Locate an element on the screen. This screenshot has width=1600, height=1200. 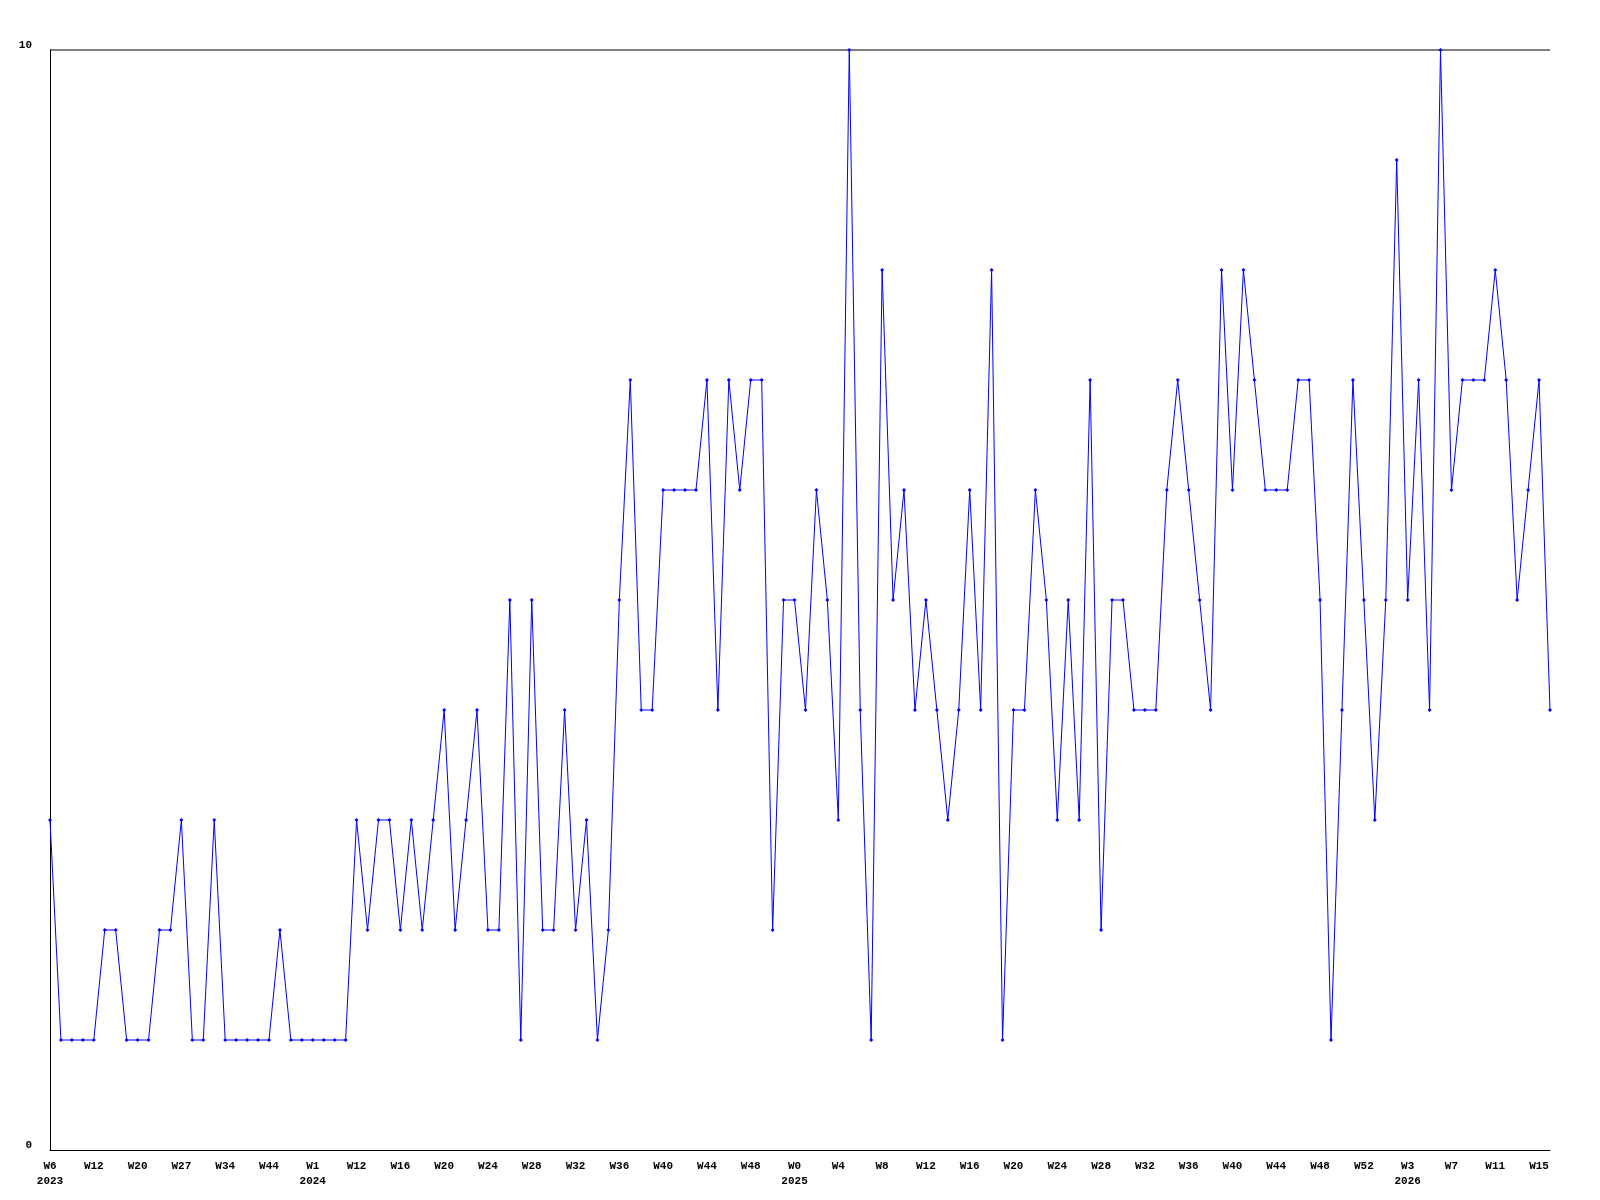
x-tick-label: W34 is located at coordinates (225, 1165).